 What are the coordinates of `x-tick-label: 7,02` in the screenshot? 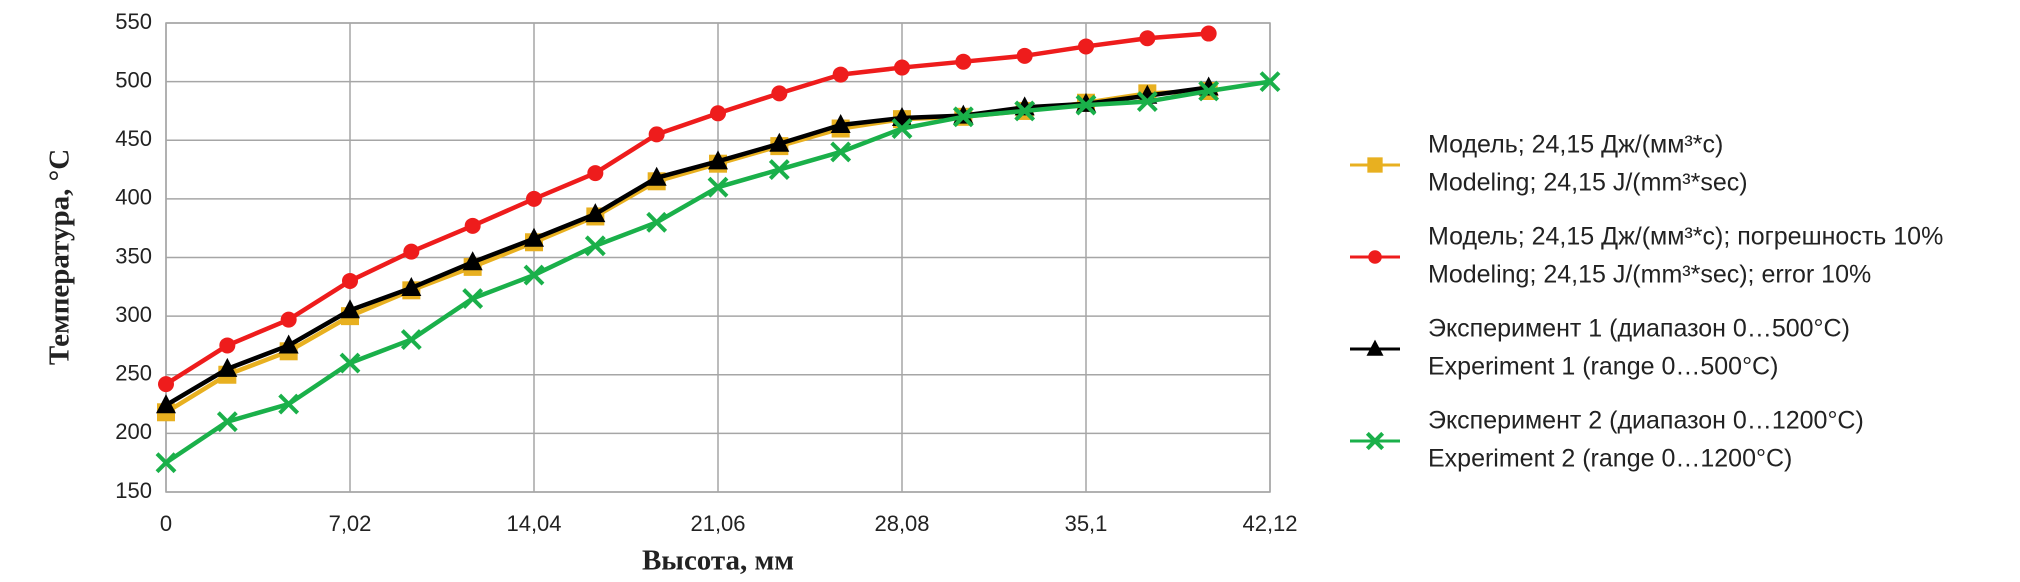 It's located at (350, 523).